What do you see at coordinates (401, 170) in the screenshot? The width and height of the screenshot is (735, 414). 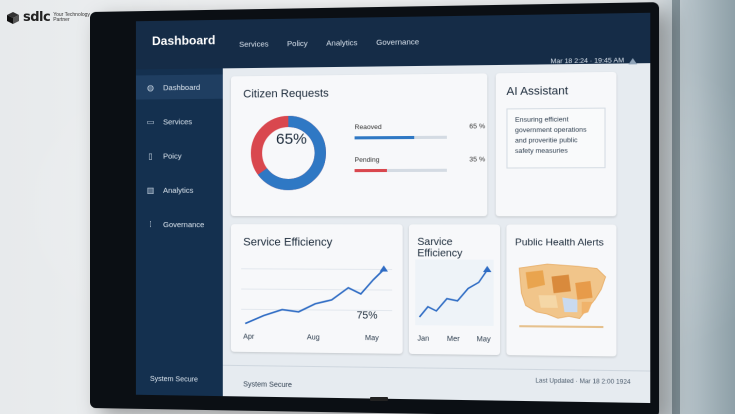 I see `pending-track` at bounding box center [401, 170].